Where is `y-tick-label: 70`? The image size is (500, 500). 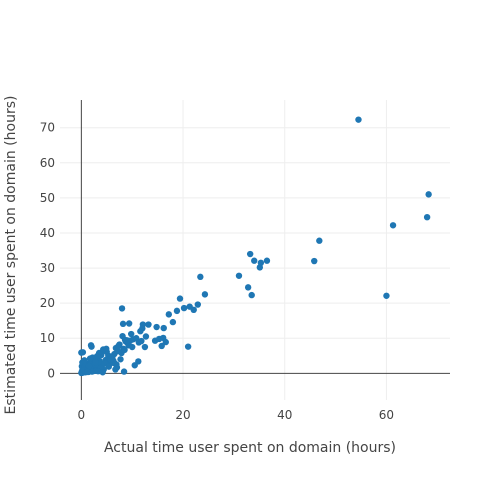
y-tick-label: 70 is located at coordinates (47, 128).